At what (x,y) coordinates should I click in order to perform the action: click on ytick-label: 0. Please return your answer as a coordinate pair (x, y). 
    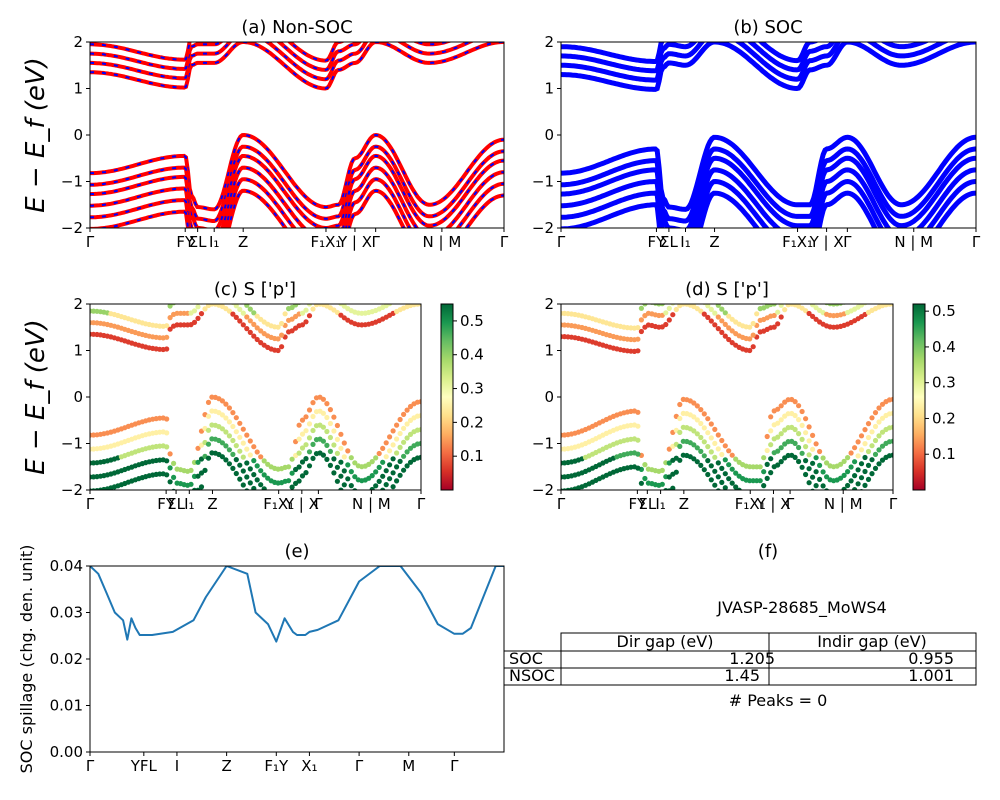
    Looking at the image, I should click on (78, 397).